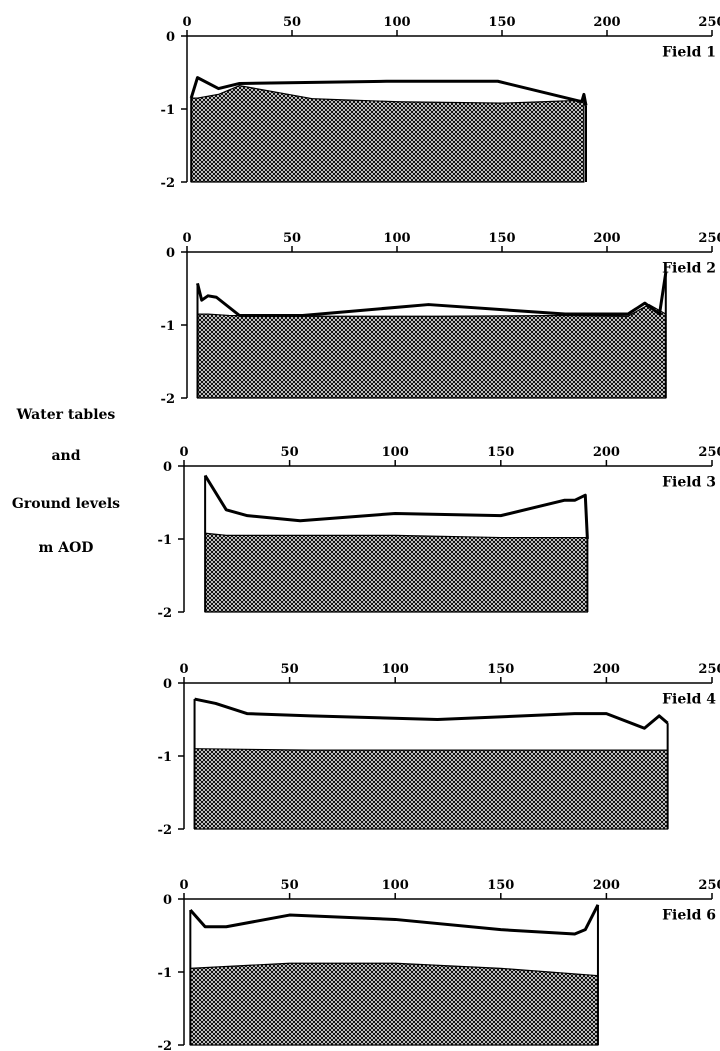  I want to click on field-panel: 0 50 100 150 200 250 0 -1 -2 Field 1, so click(440, 103).